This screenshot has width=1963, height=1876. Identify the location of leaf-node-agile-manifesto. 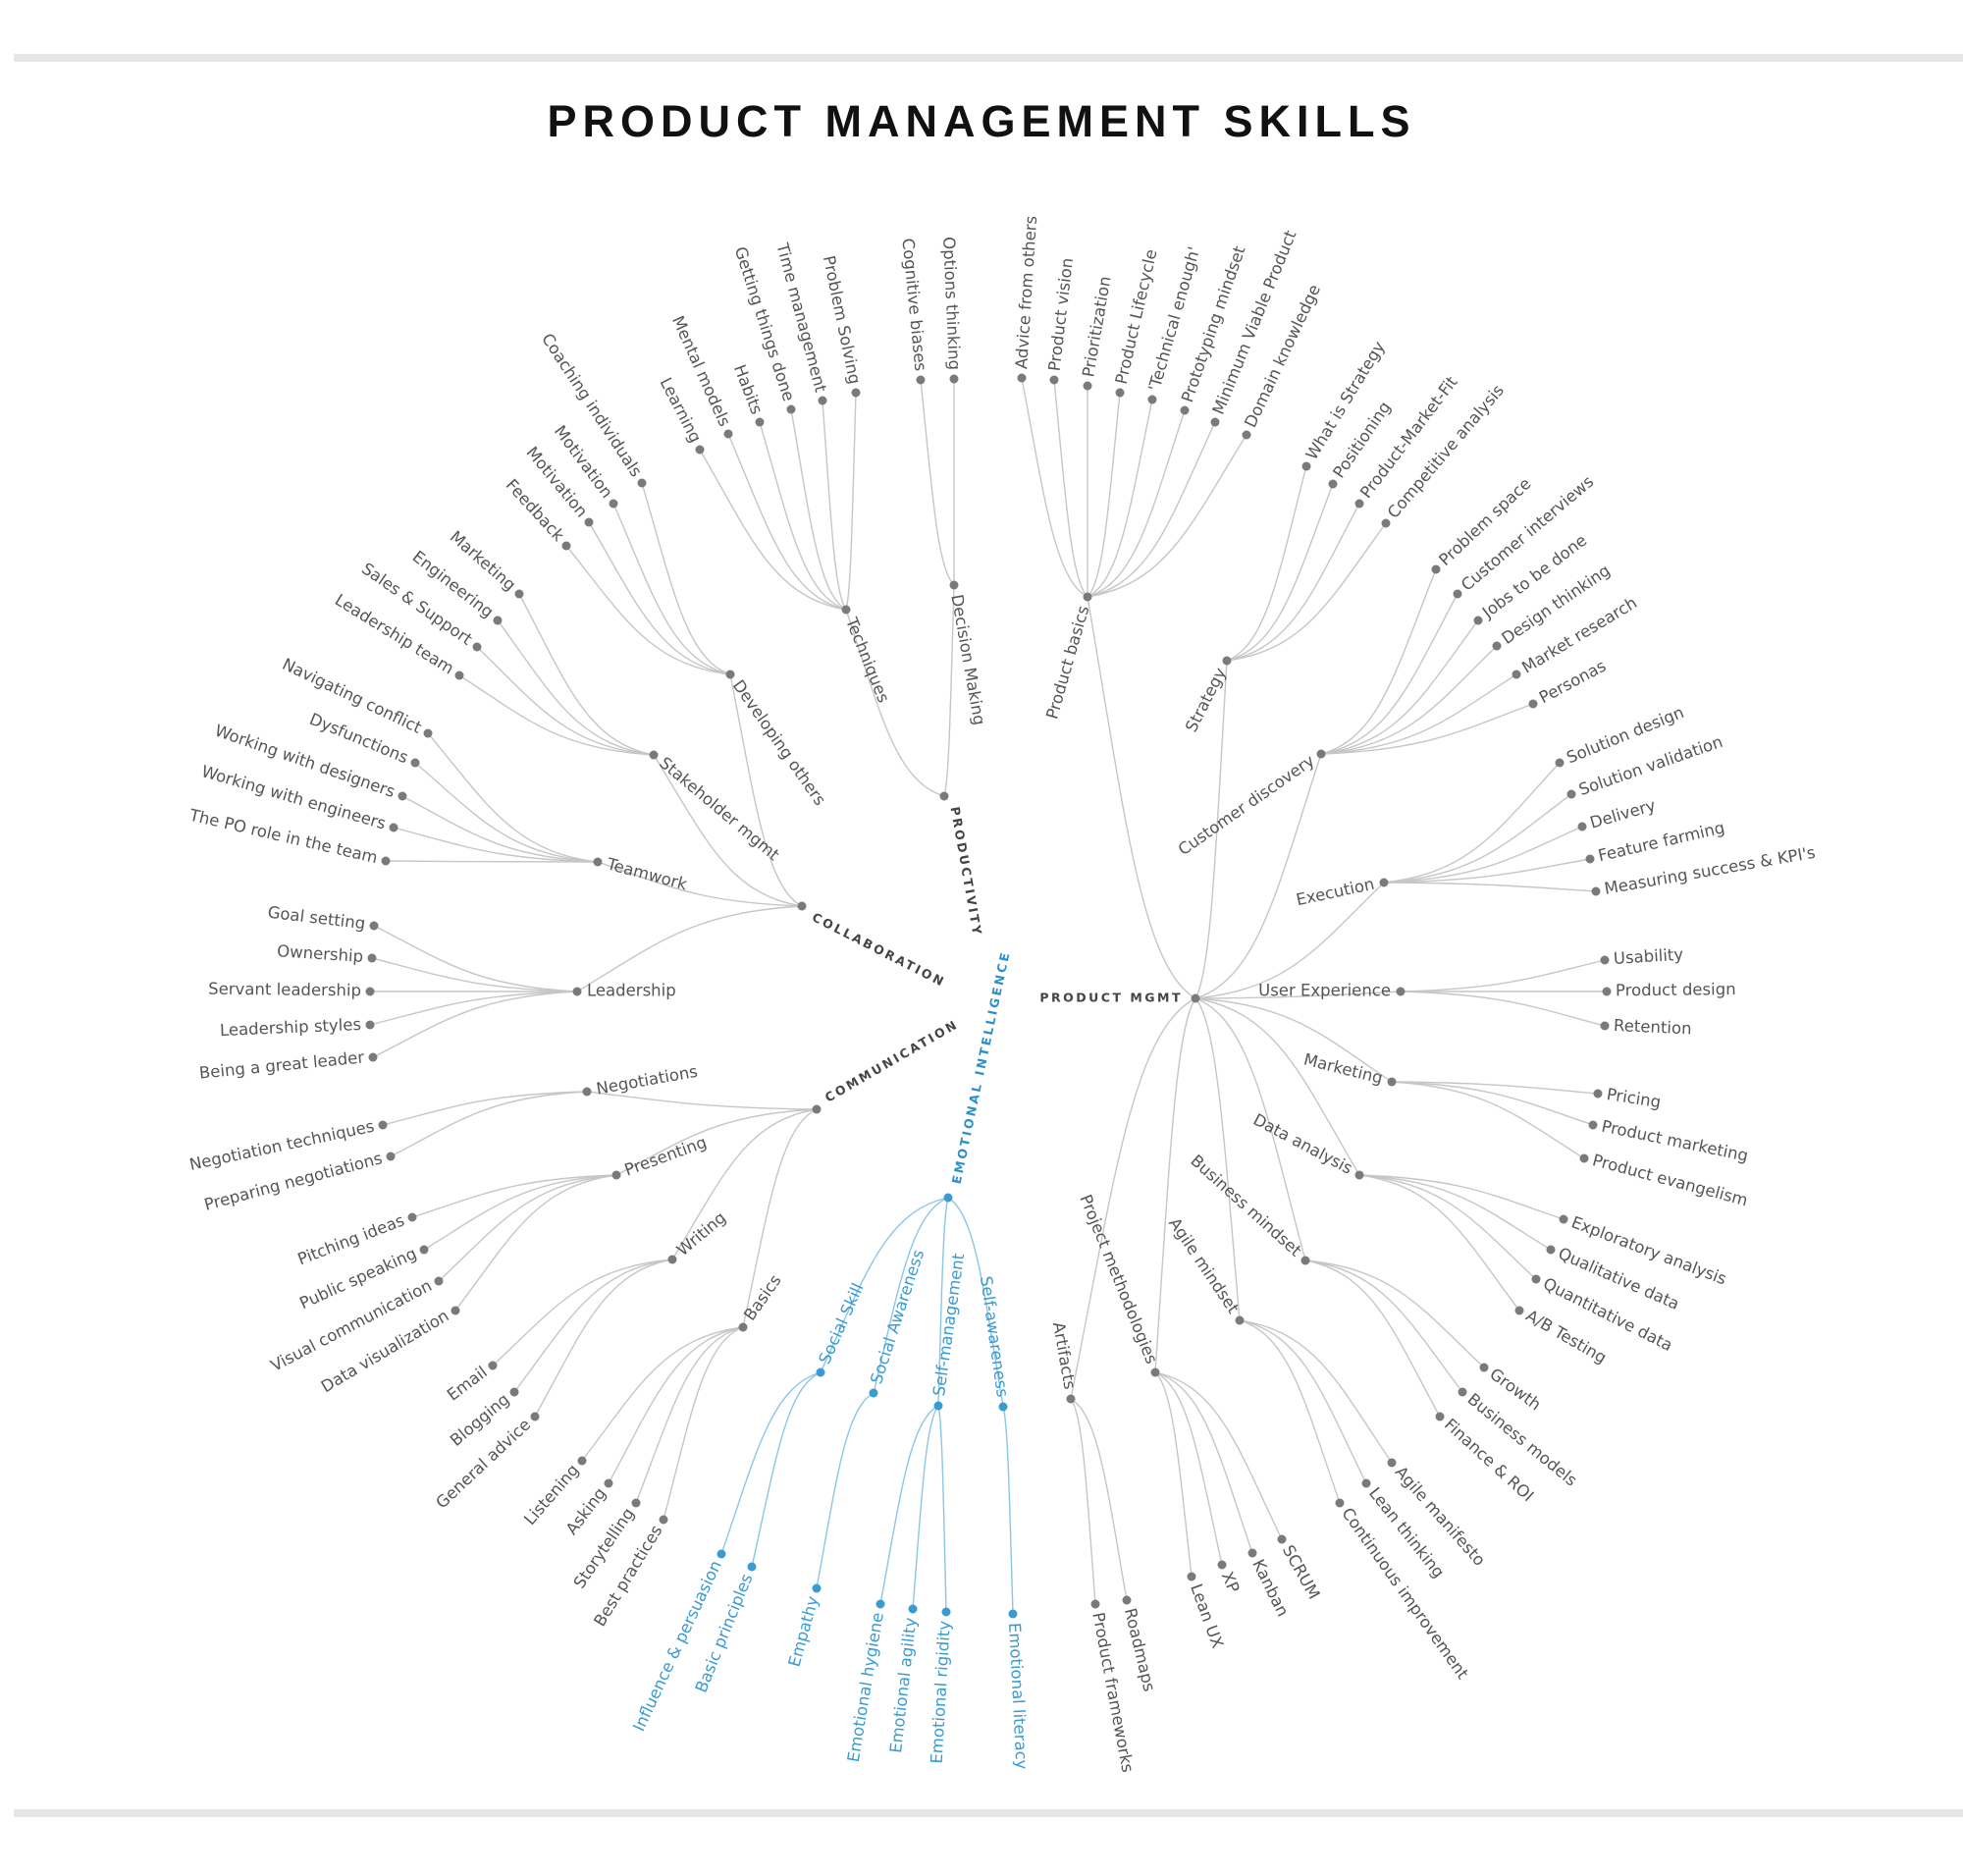
(1392, 1463).